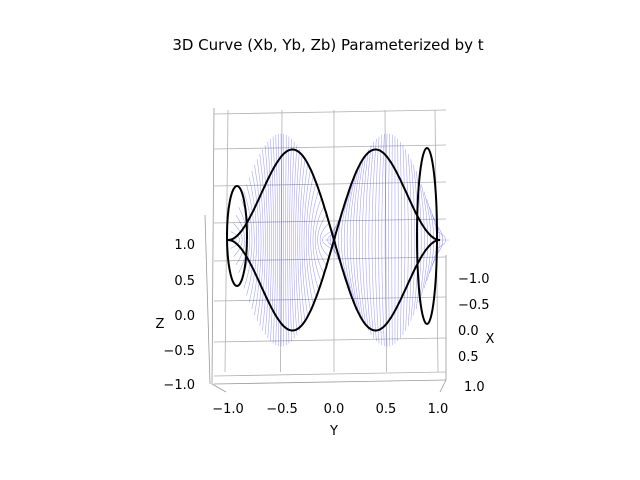  What do you see at coordinates (474, 387) in the screenshot?
I see `x-tick-label: 1.0` at bounding box center [474, 387].